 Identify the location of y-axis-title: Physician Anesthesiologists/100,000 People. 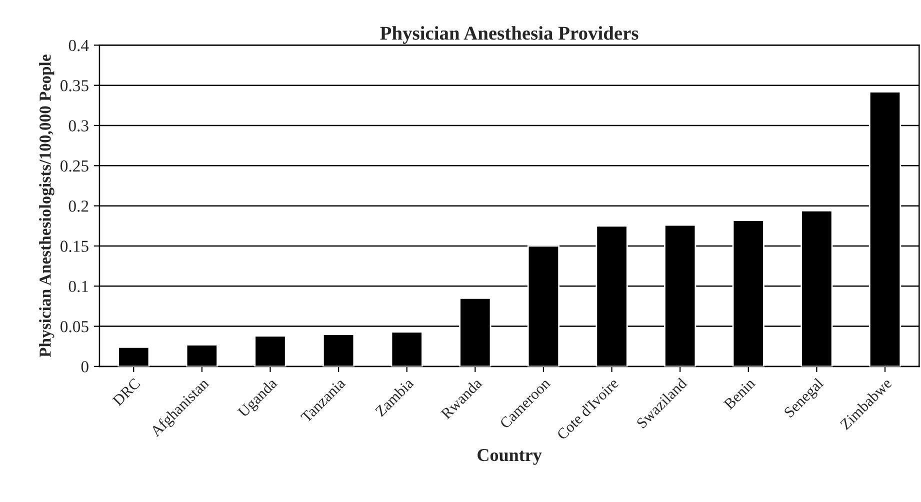
(46, 206).